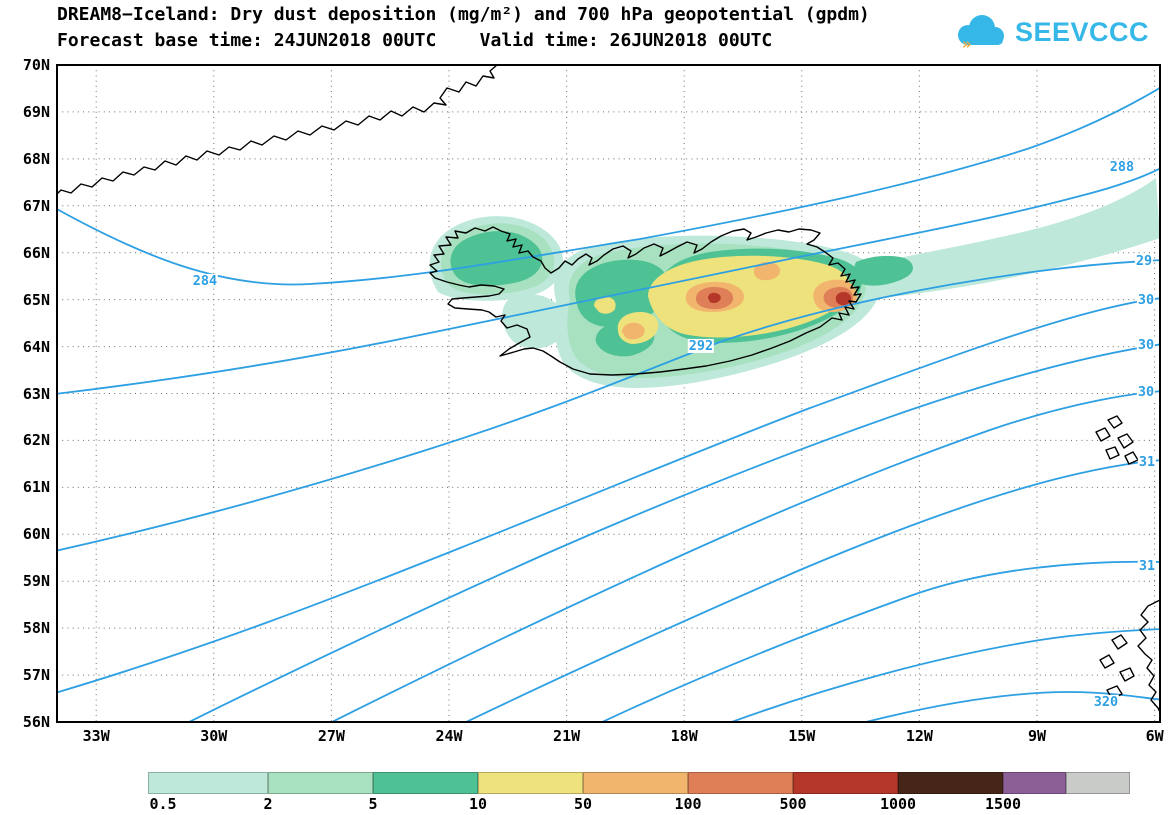 The width and height of the screenshot is (1175, 815). Describe the element at coordinates (36, 487) in the screenshot. I see `lat-tick-label: 61N` at that location.